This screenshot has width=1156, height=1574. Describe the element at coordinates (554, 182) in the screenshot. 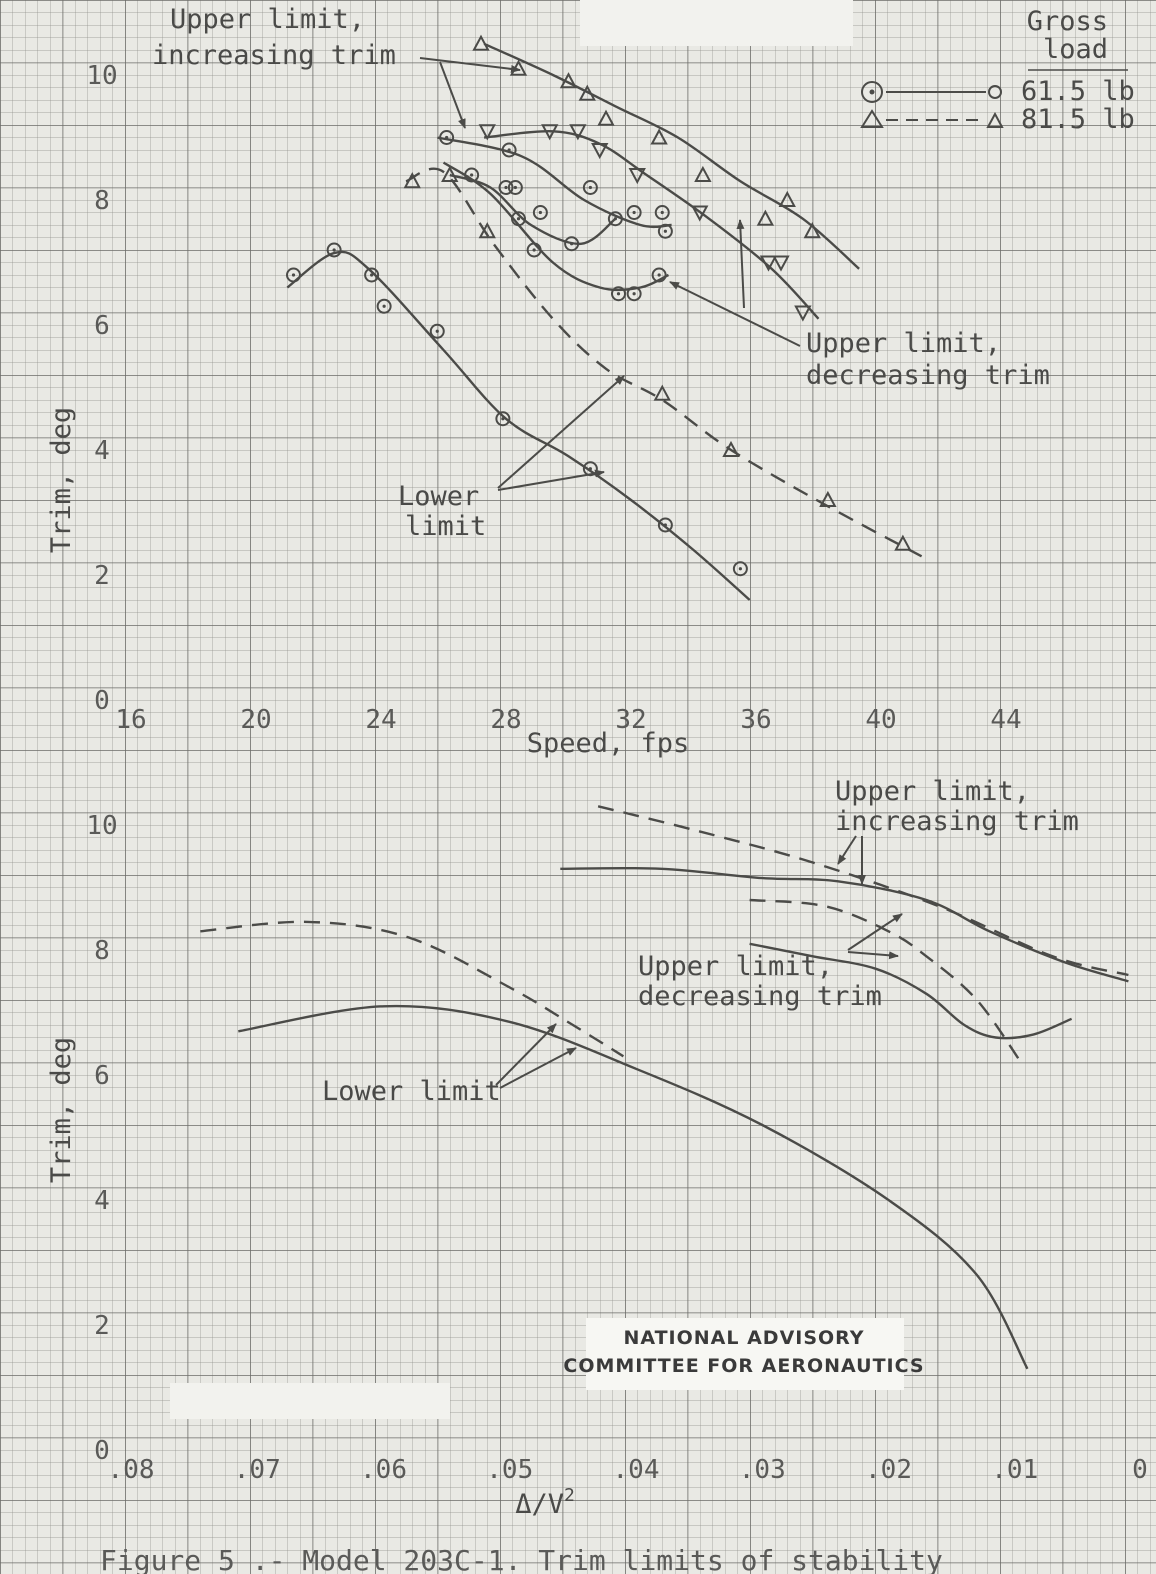

I see `upper-increasing-61-5-curve` at that location.